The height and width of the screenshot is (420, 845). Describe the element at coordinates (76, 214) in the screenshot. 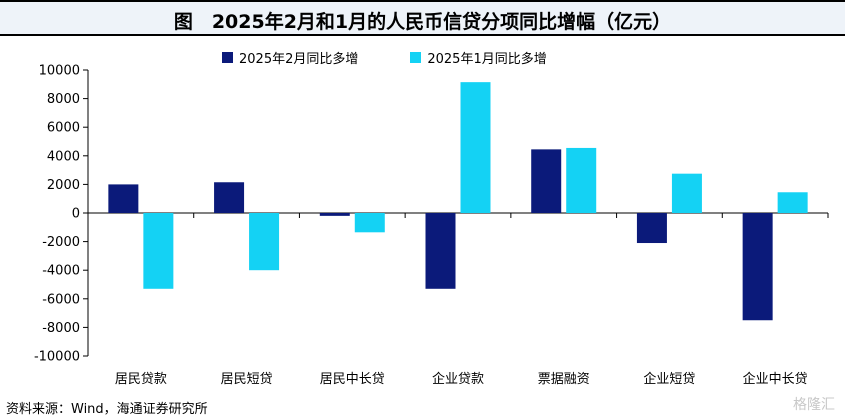

I see `y-tick-label: 0` at that location.